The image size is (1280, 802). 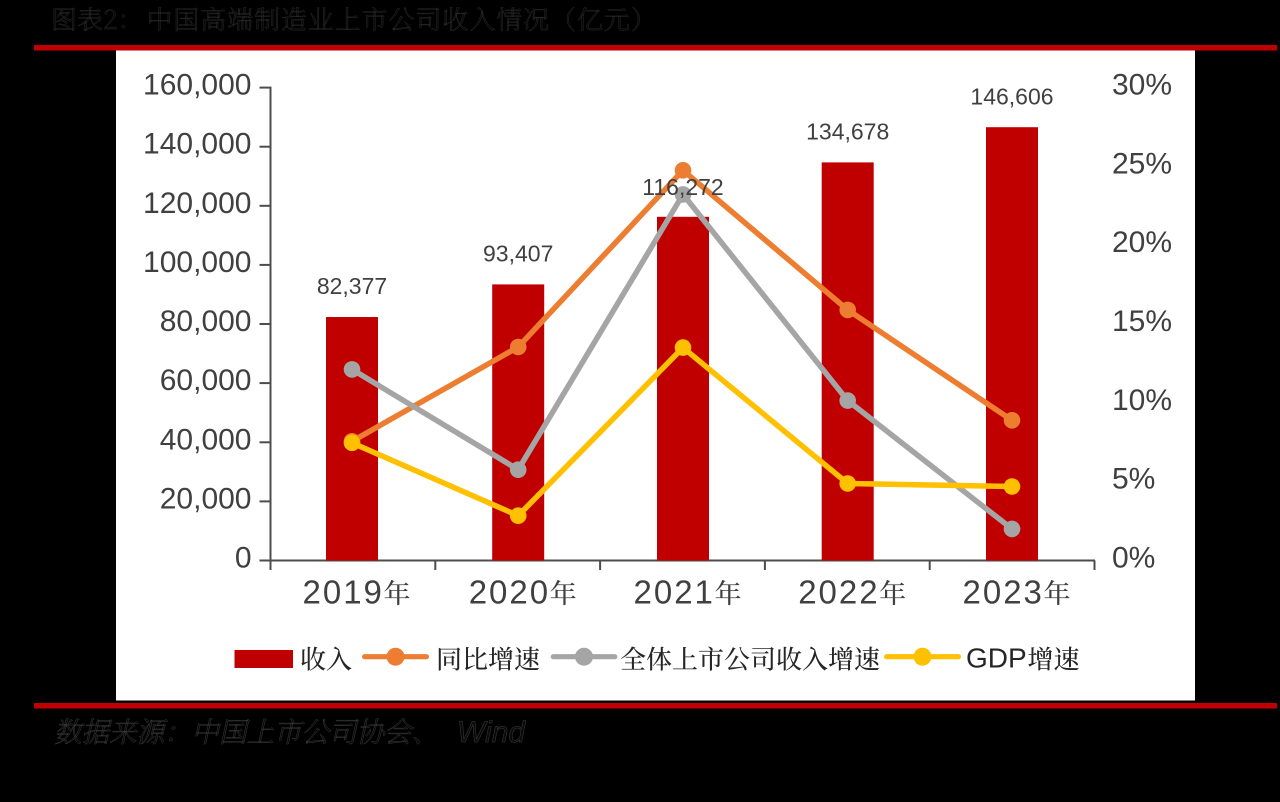 I want to click on svg-text: Wind, so click(x=491, y=732).